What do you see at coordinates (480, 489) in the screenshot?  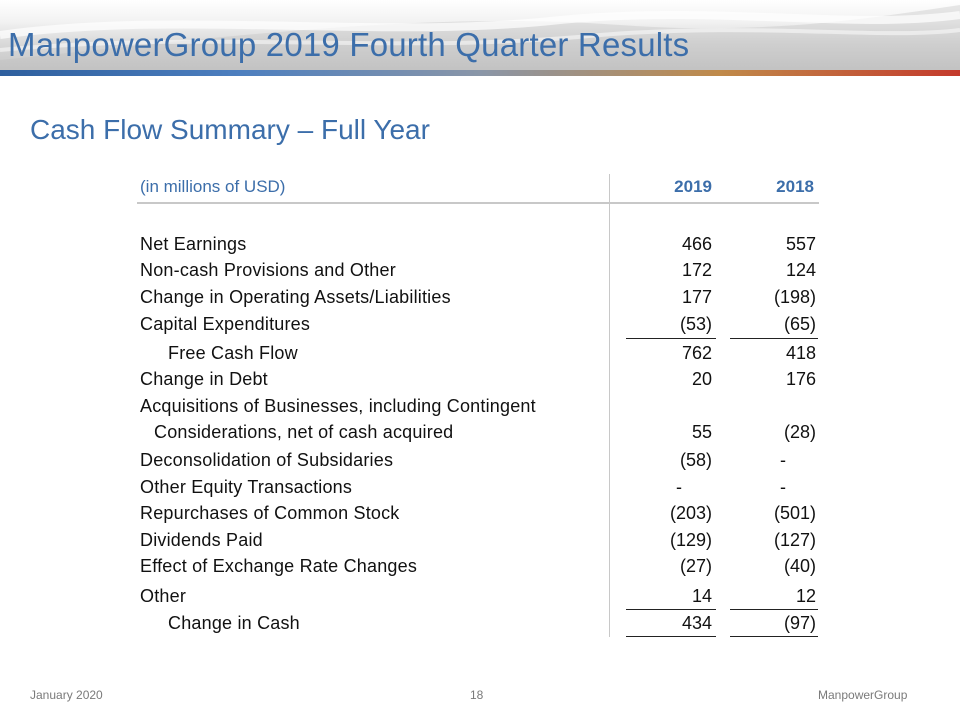 I see `table-row: Other Equity Transactions - -` at bounding box center [480, 489].